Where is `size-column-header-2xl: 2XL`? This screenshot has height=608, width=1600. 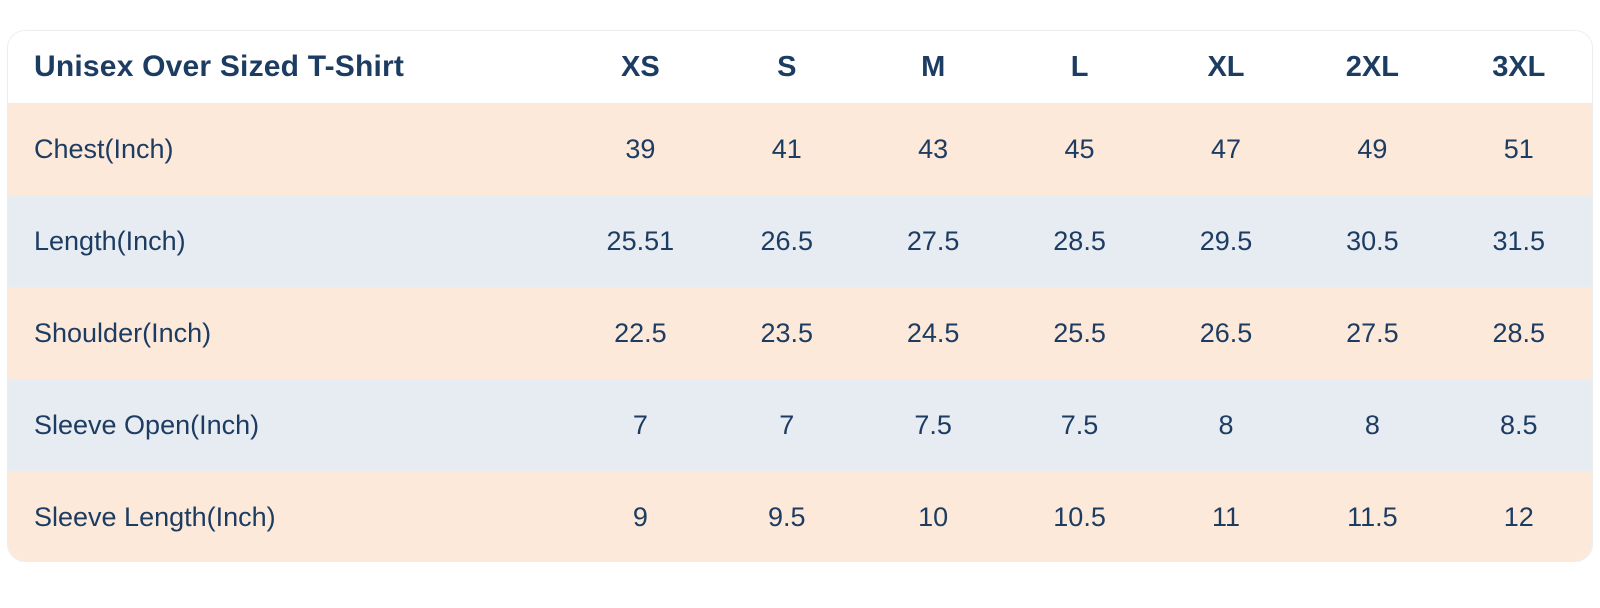 size-column-header-2xl: 2XL is located at coordinates (1372, 66).